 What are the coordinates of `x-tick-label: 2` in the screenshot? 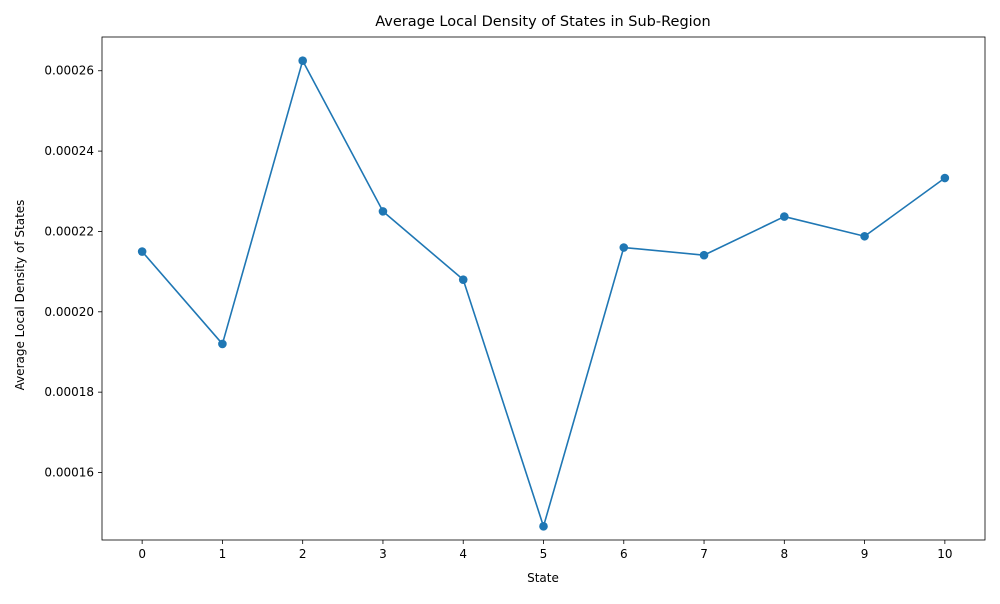 It's located at (303, 554).